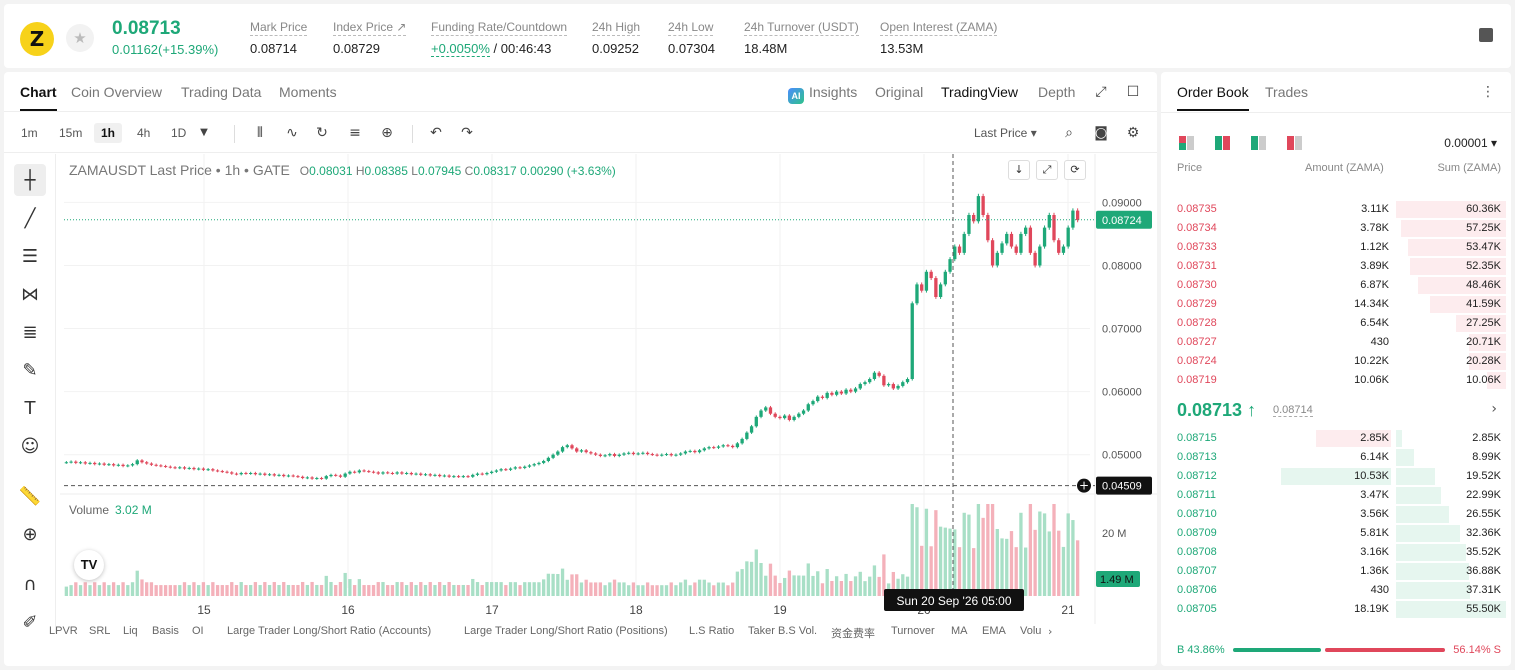  What do you see at coordinates (1418, 495) in the screenshot?
I see `depth-bar` at bounding box center [1418, 495].